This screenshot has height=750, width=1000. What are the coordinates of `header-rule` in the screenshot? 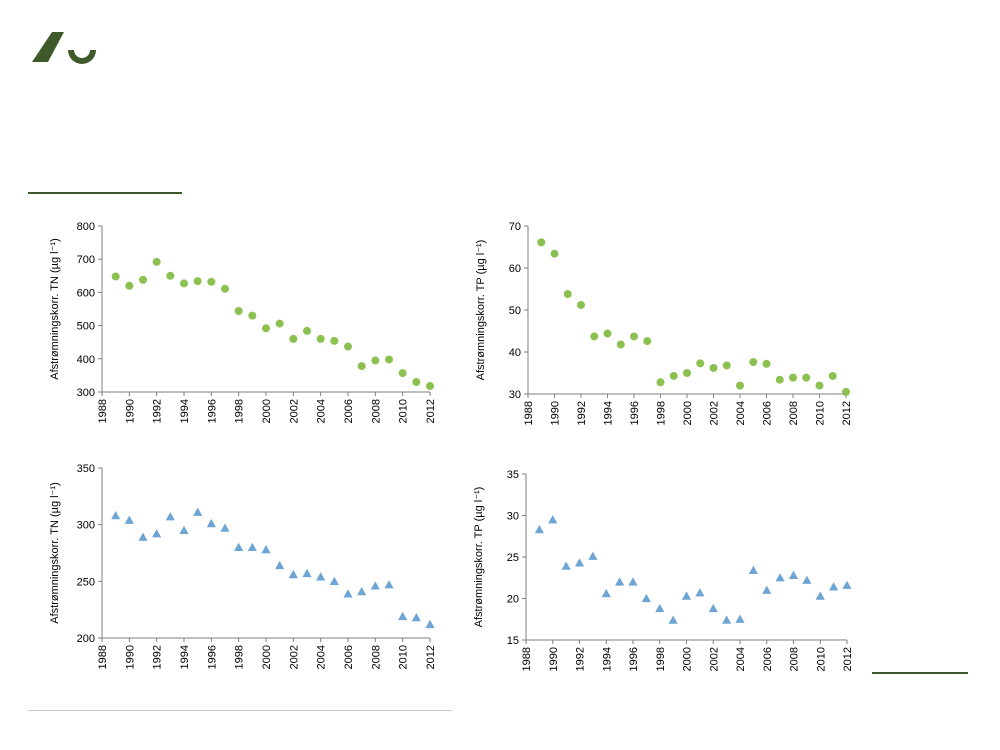 It's located at (105, 193).